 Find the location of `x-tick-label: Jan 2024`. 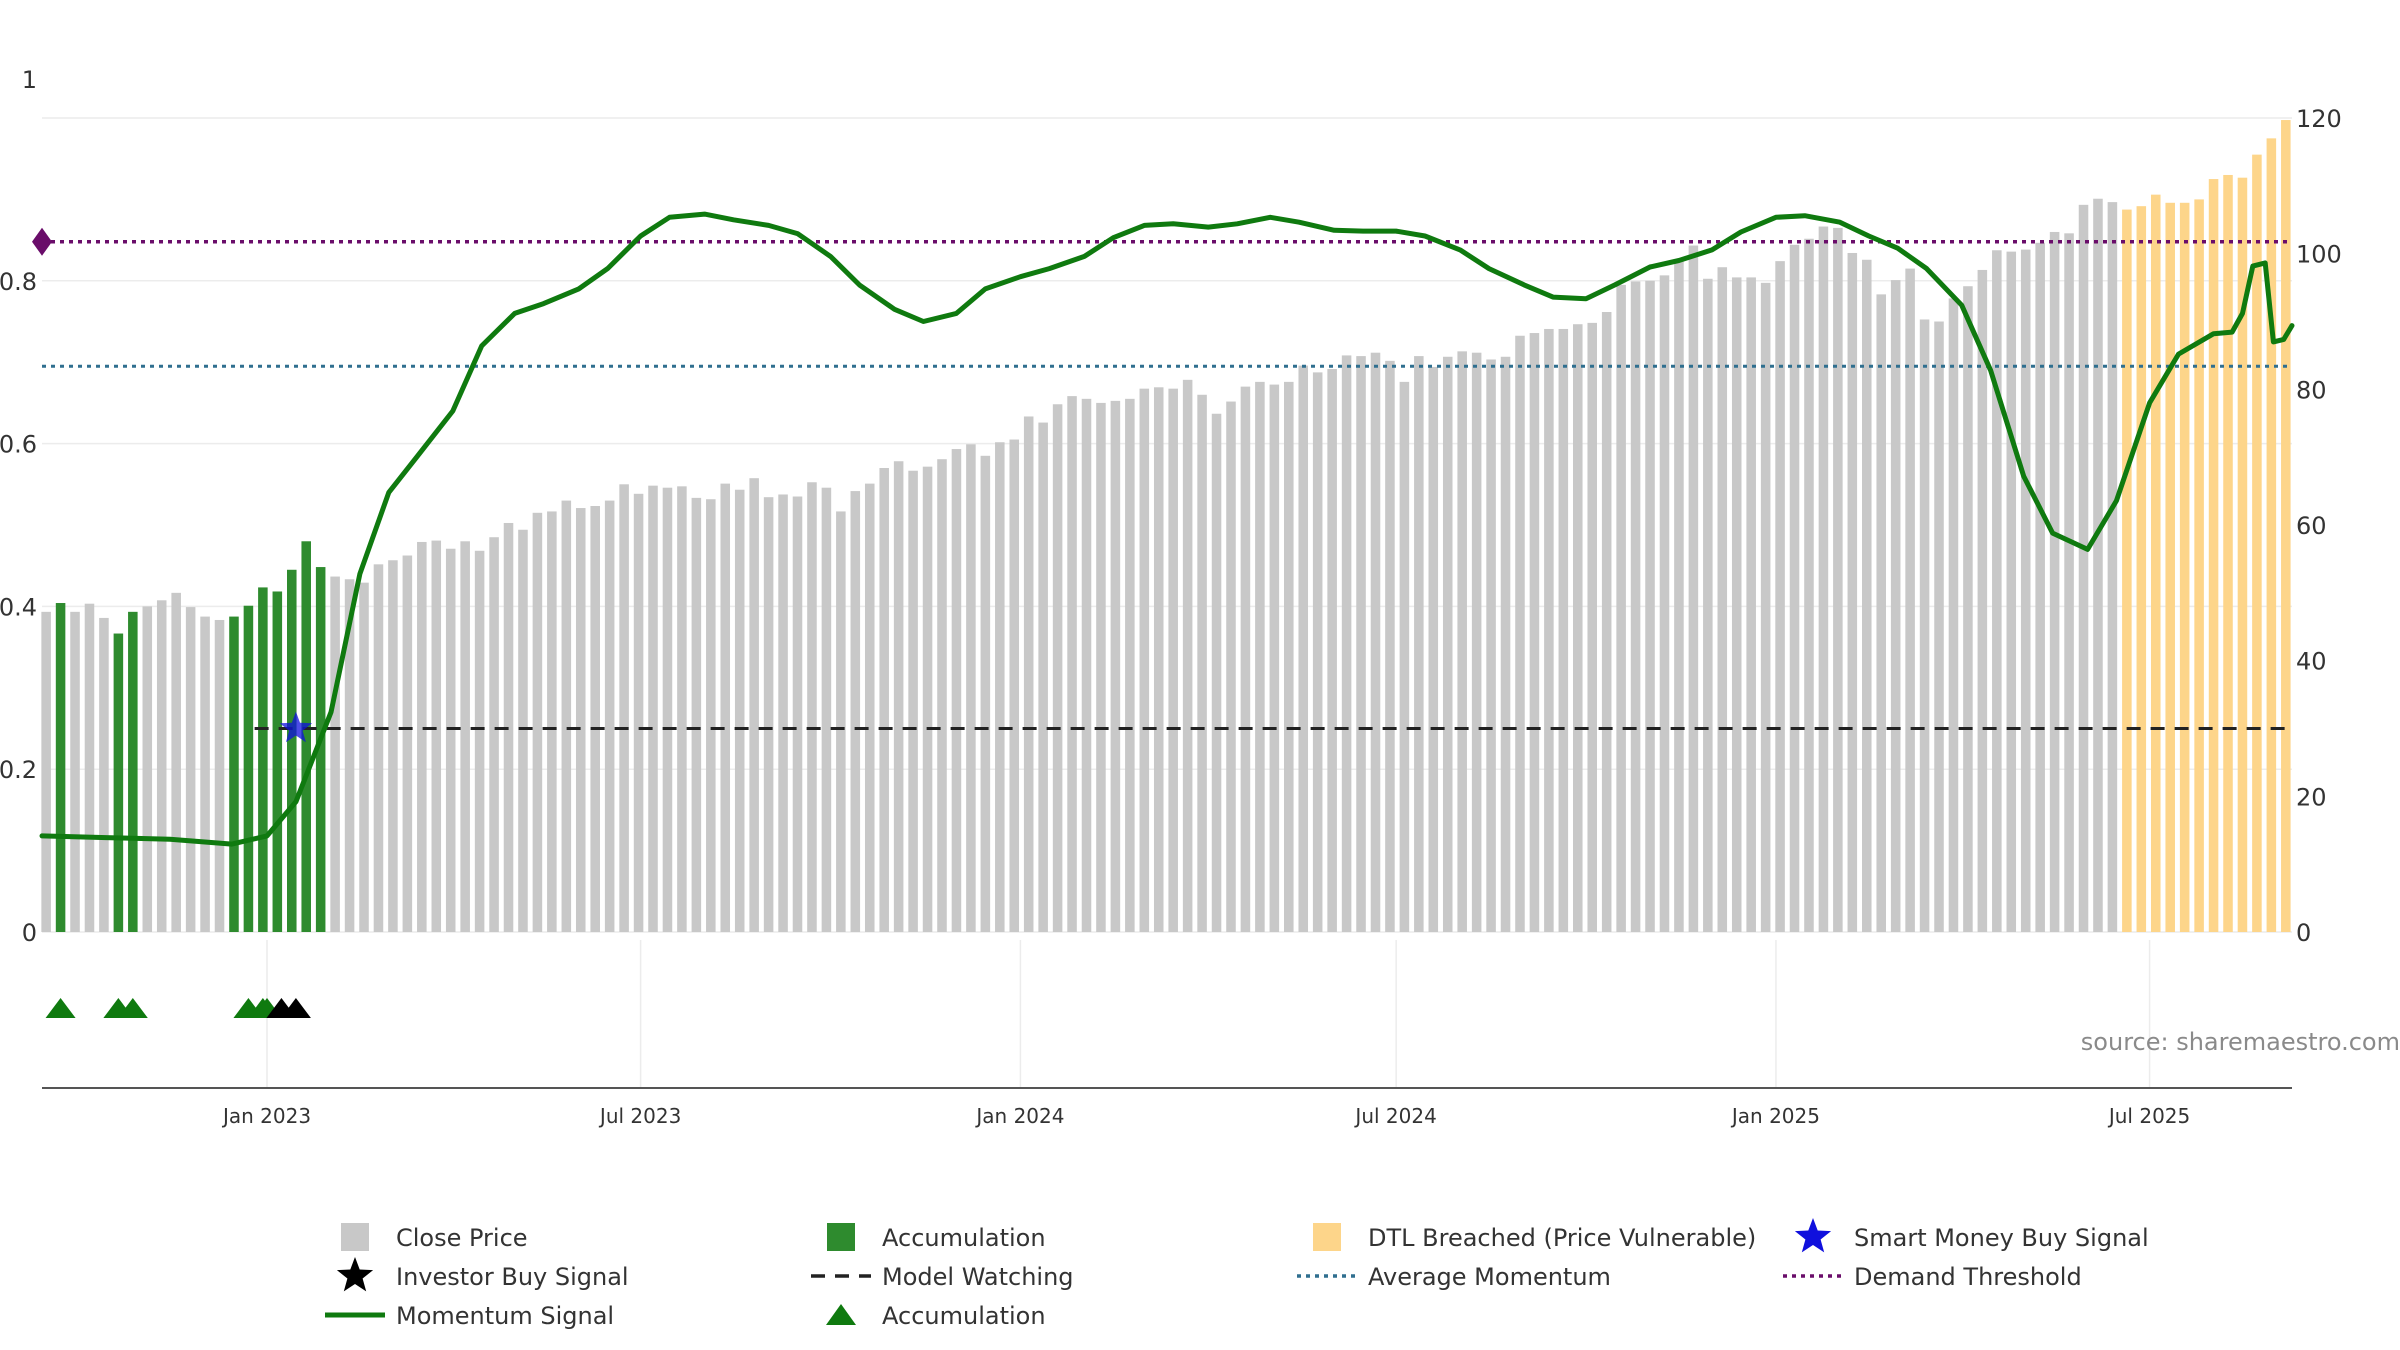

x-tick-label: Jan 2024 is located at coordinates (1019, 1116).